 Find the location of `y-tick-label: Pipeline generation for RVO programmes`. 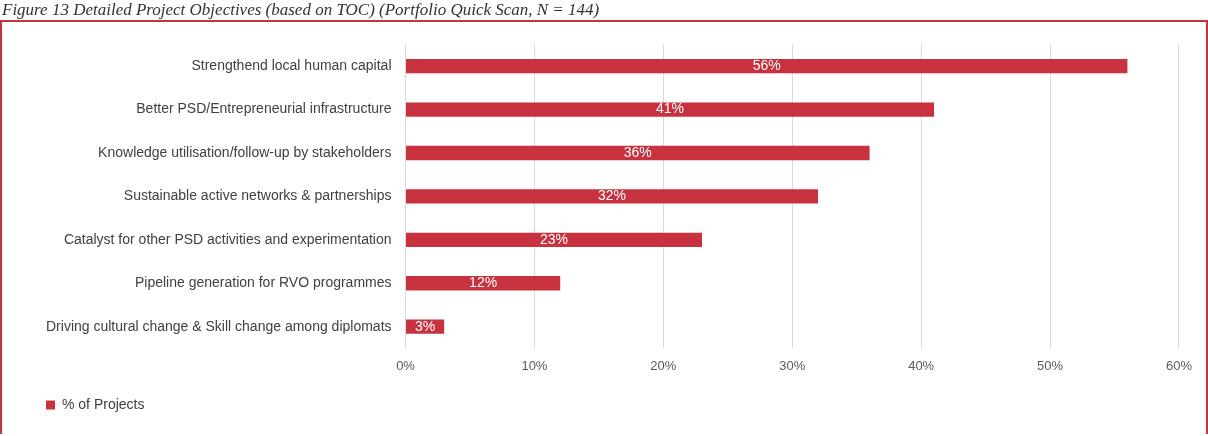

y-tick-label: Pipeline generation for RVO programmes is located at coordinates (263, 282).